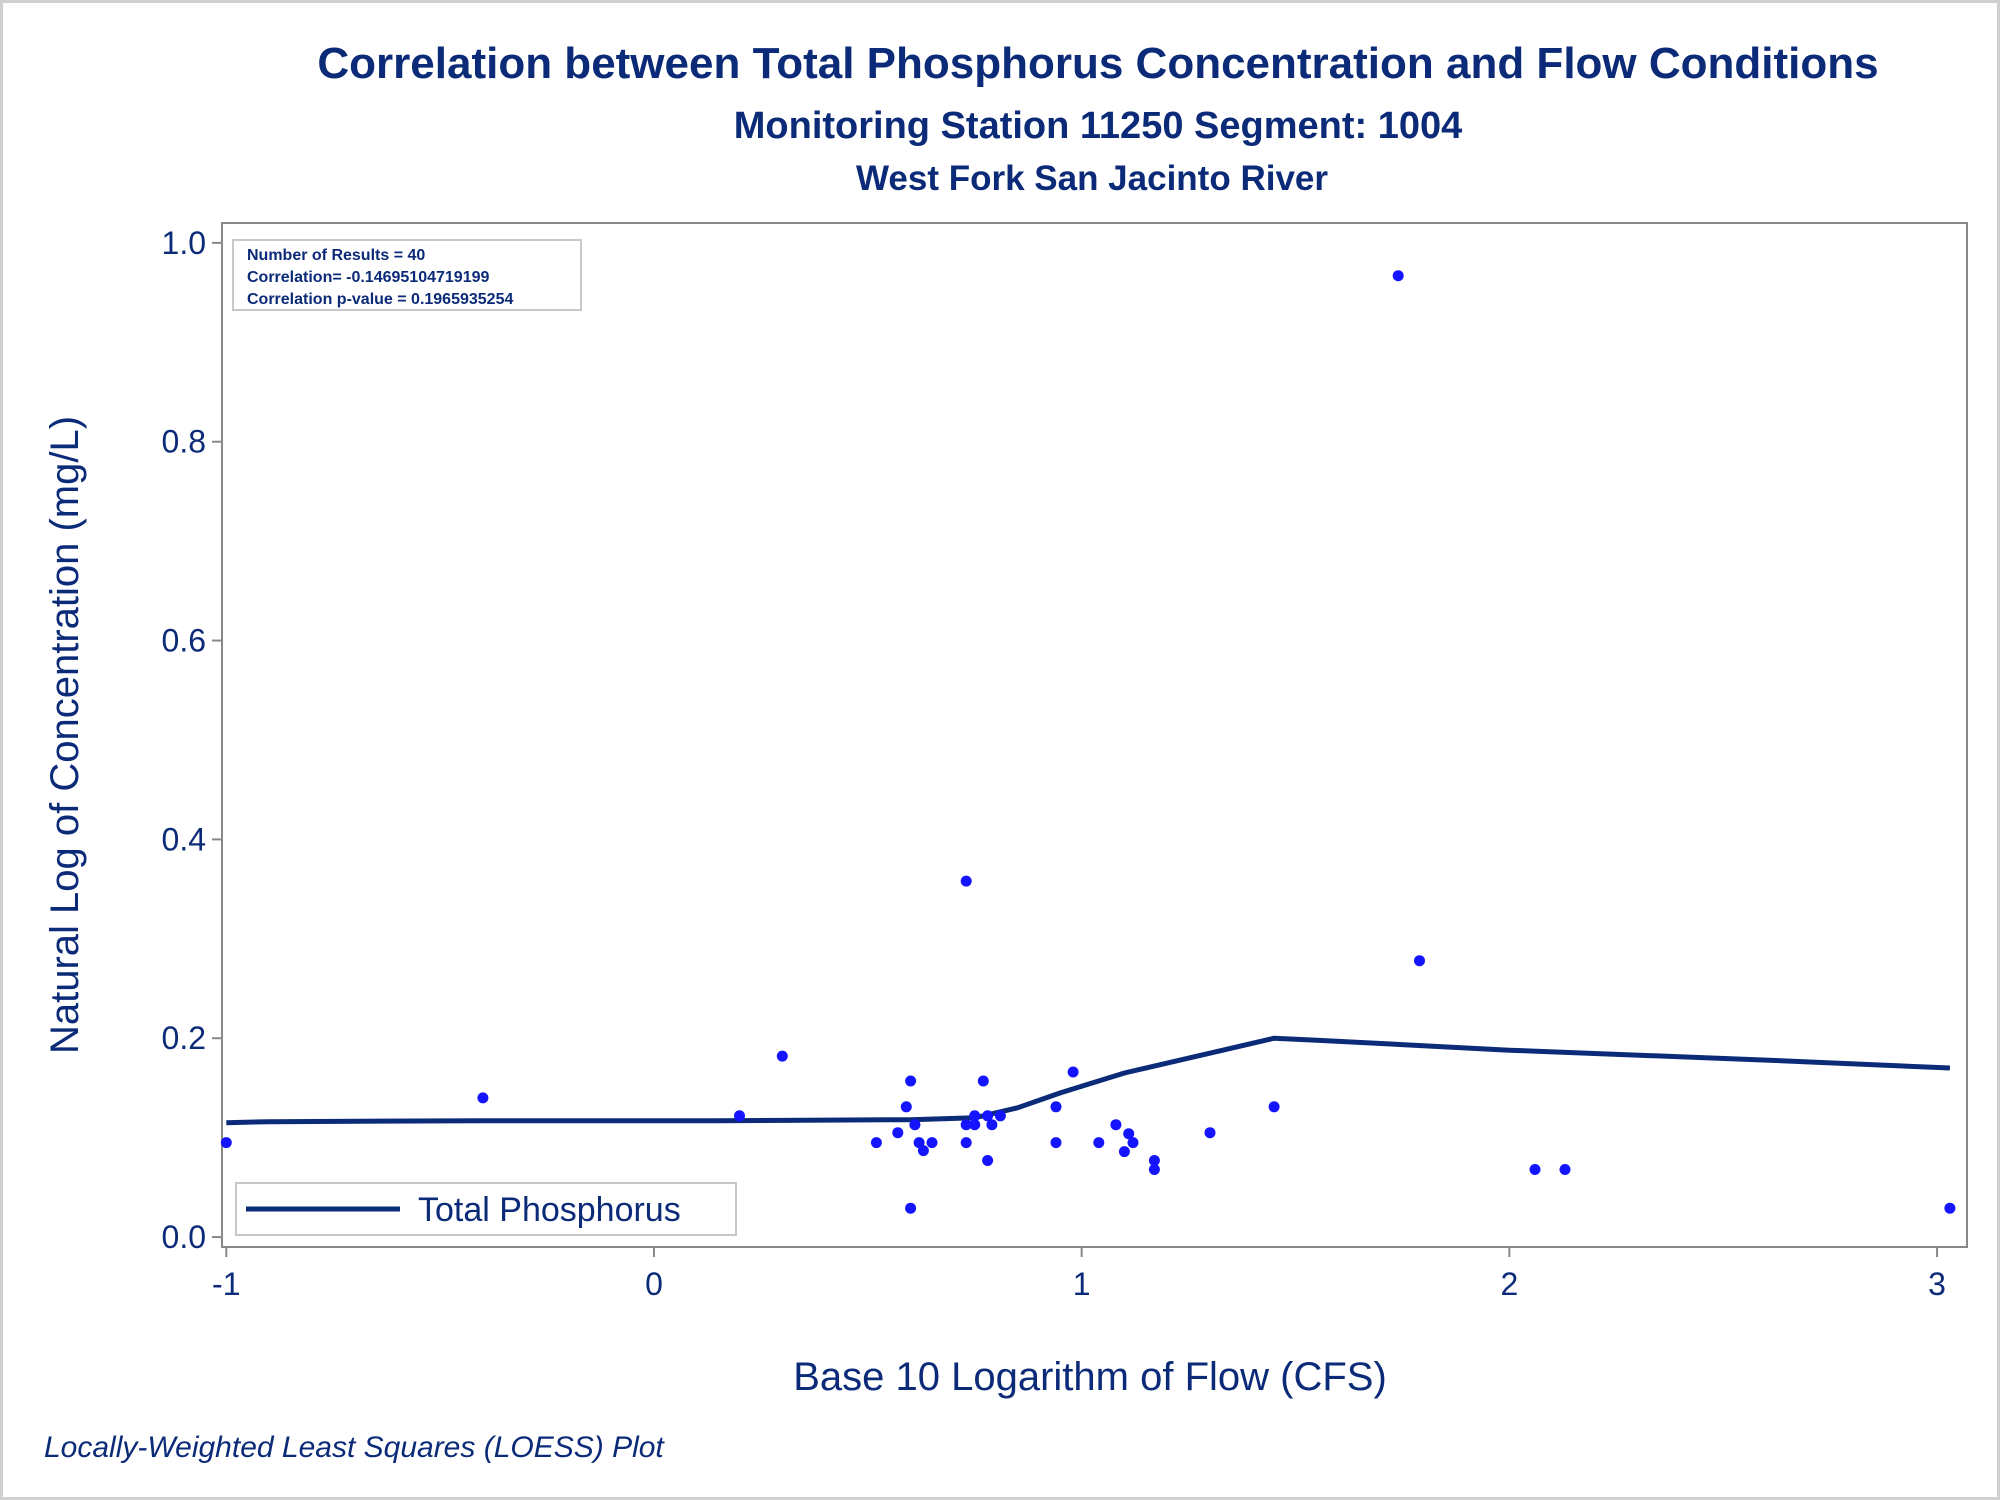  What do you see at coordinates (336, 255) in the screenshot?
I see `stats-count: Number of Results = 40` at bounding box center [336, 255].